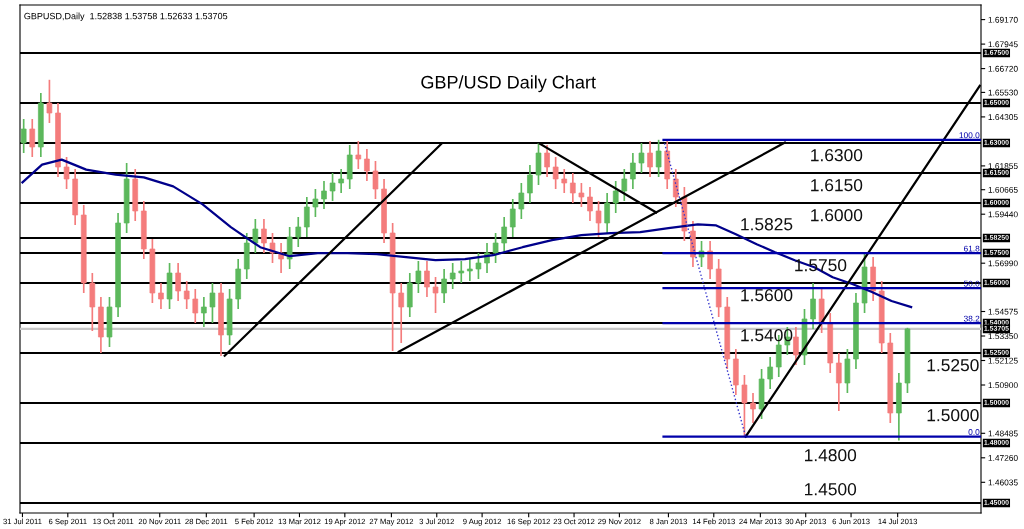  Describe the element at coordinates (1003, 68) in the screenshot. I see `y-tick-label: 1.66720` at that location.